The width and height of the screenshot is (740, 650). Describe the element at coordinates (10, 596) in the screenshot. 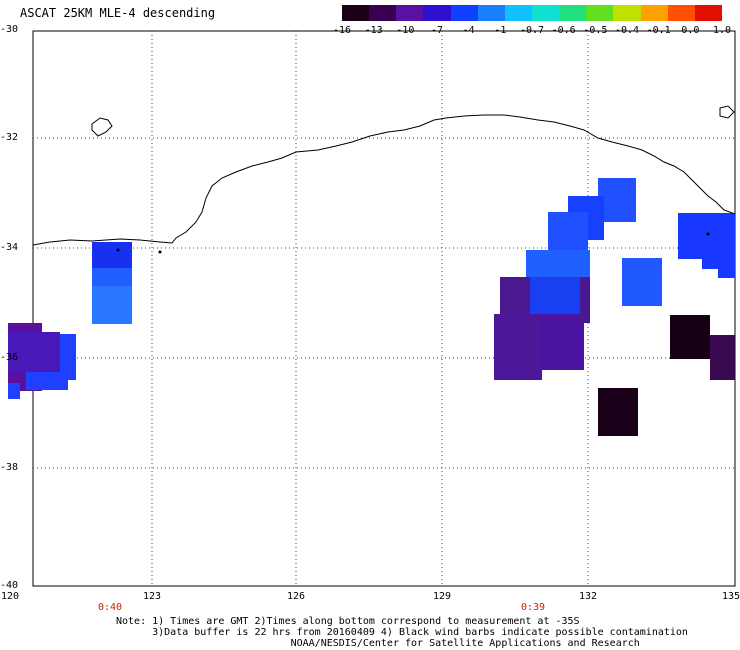

I see `lon-label: 120` at that location.